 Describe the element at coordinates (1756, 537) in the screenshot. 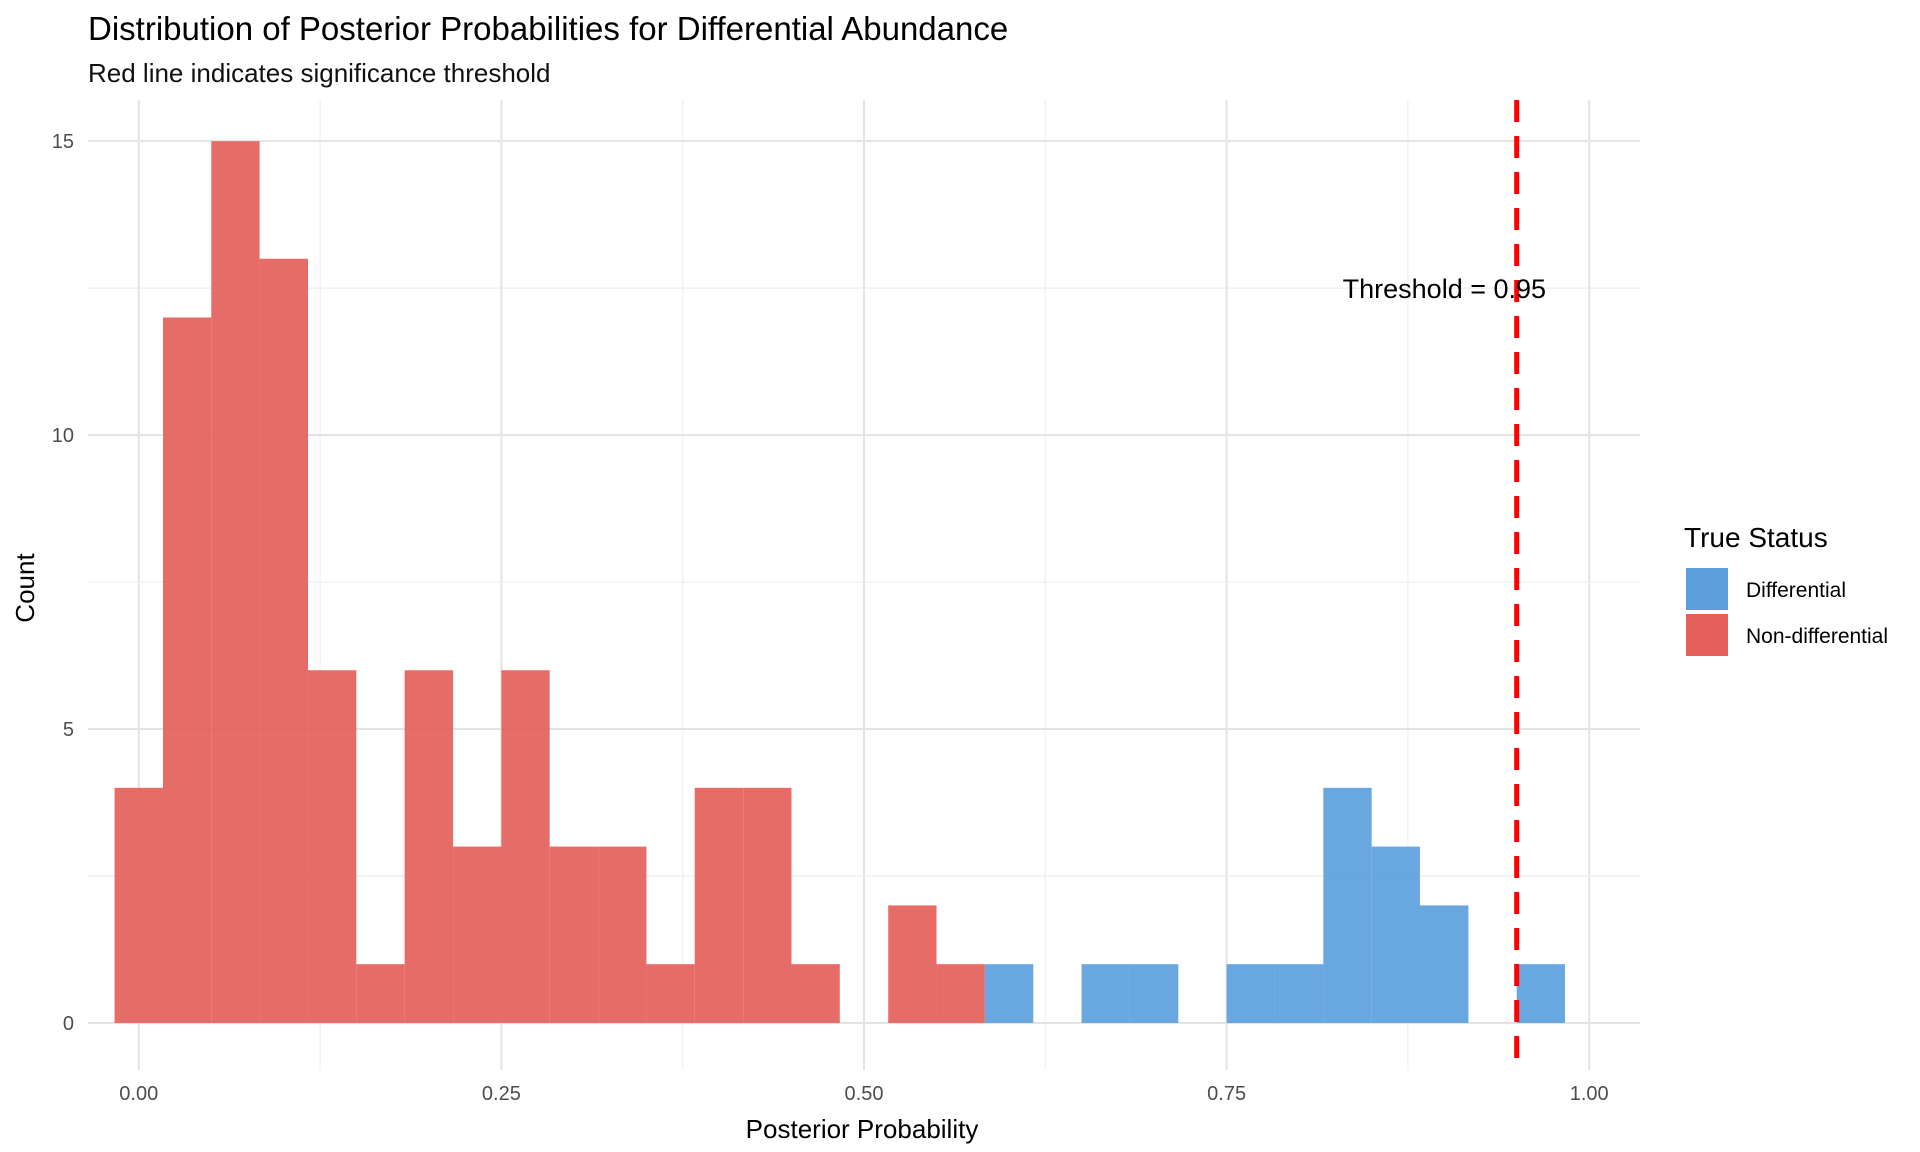

I see `legend-title: True Status` at that location.